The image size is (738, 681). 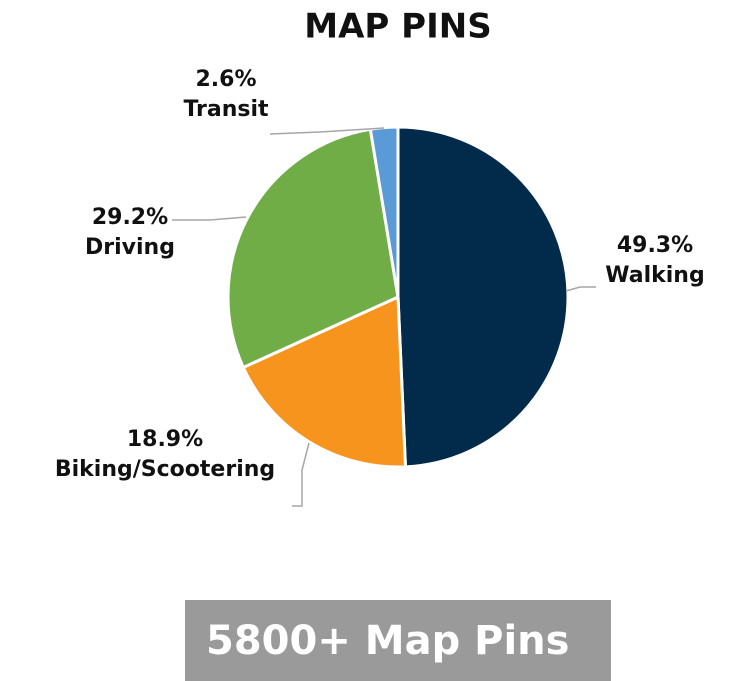 I want to click on category-label: Transit, so click(x=226, y=109).